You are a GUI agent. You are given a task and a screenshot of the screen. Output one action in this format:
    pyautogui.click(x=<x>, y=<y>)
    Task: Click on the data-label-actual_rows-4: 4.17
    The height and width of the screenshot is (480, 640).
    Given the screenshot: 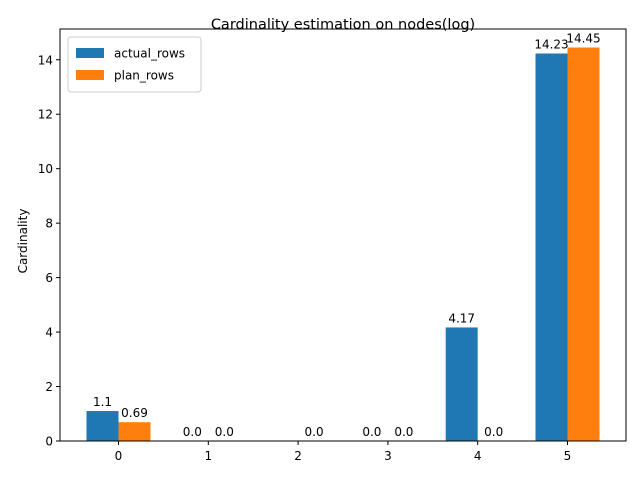 What is the action you would take?
    pyautogui.click(x=461, y=318)
    